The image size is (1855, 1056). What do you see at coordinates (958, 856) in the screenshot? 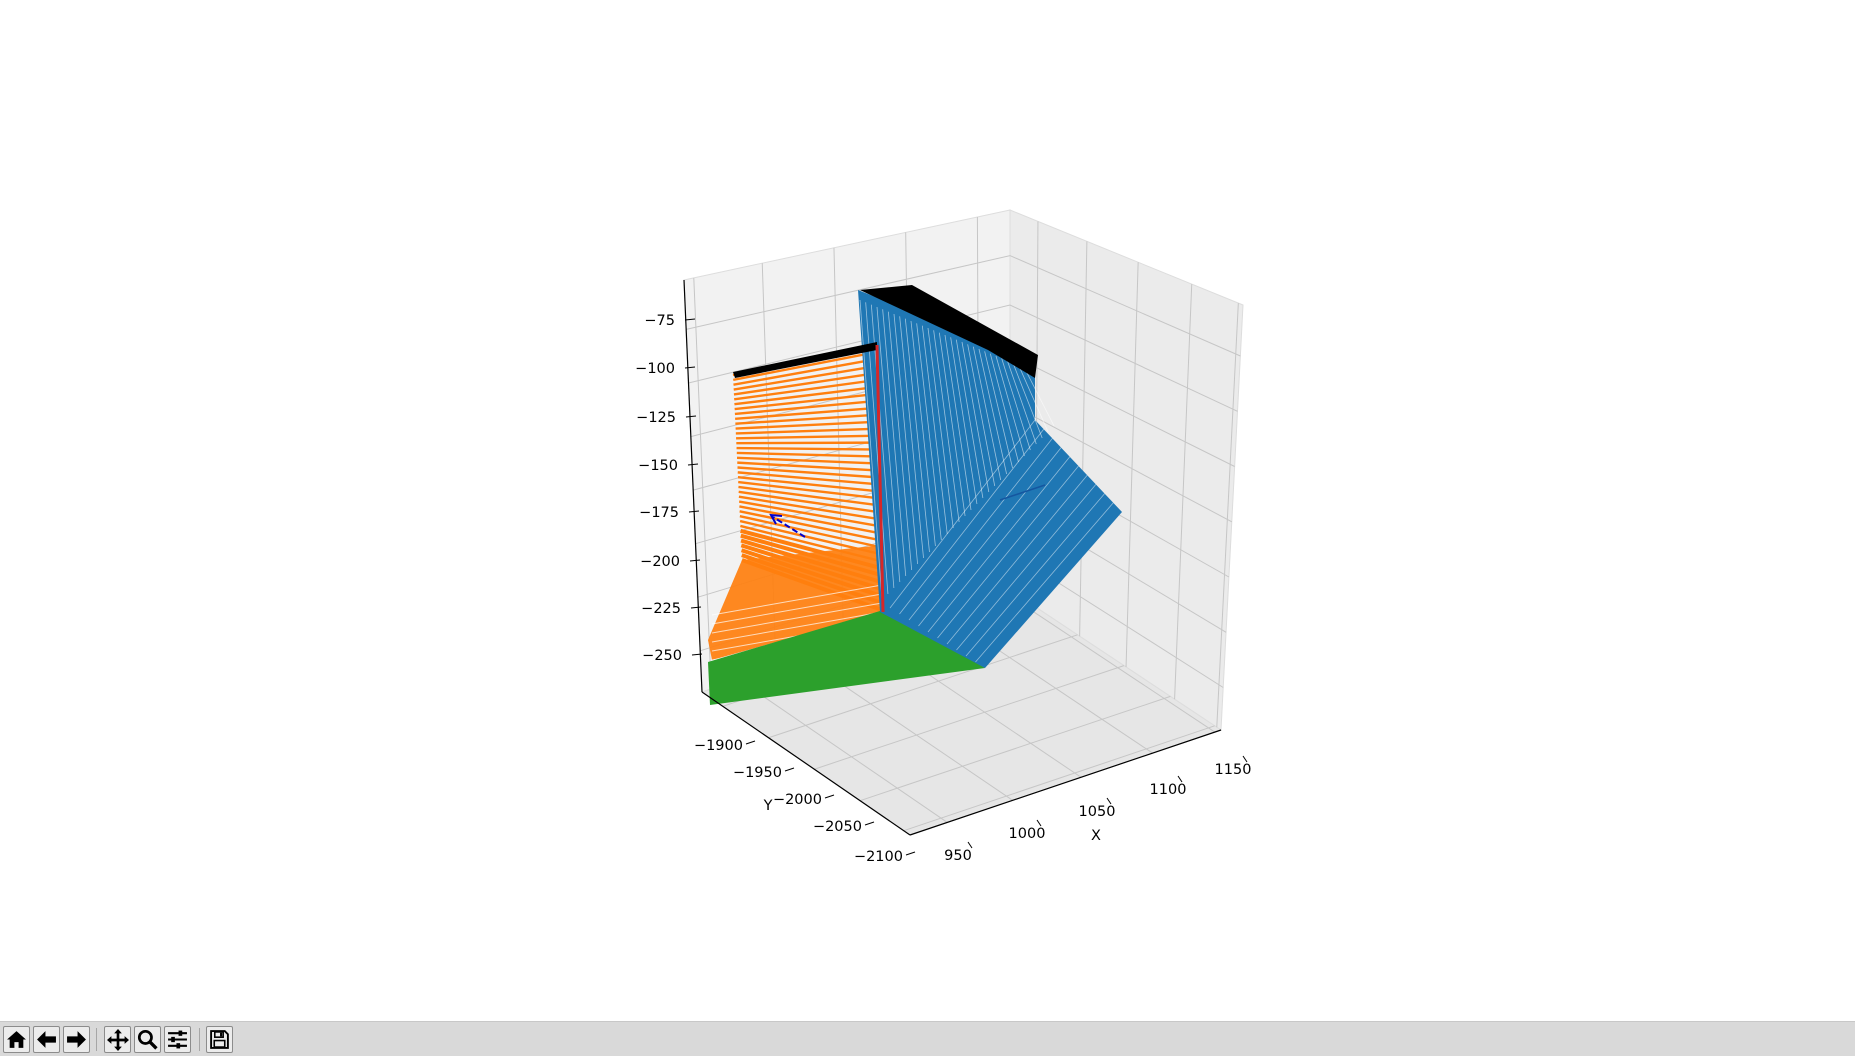
I see `x-tick-label: 950` at bounding box center [958, 856].